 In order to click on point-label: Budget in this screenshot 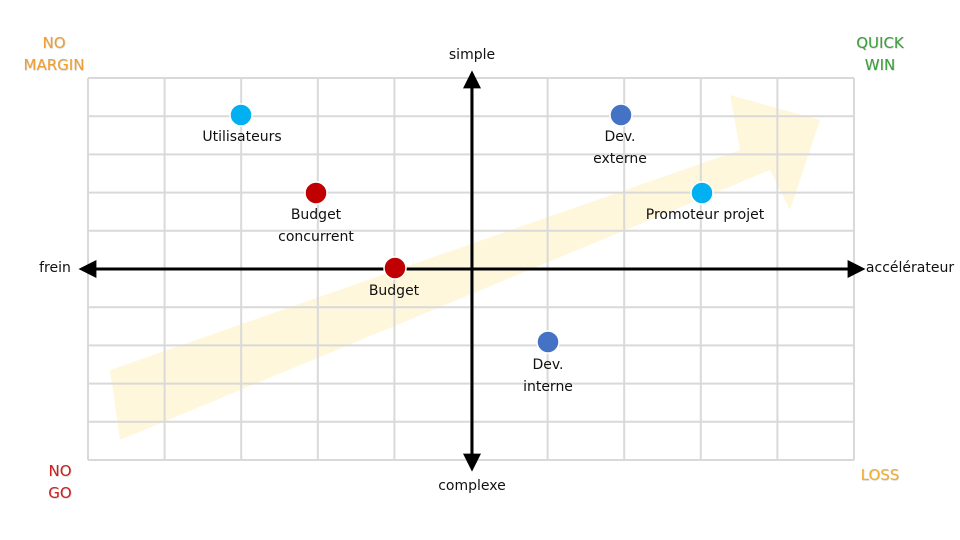, I will do `click(394, 291)`.